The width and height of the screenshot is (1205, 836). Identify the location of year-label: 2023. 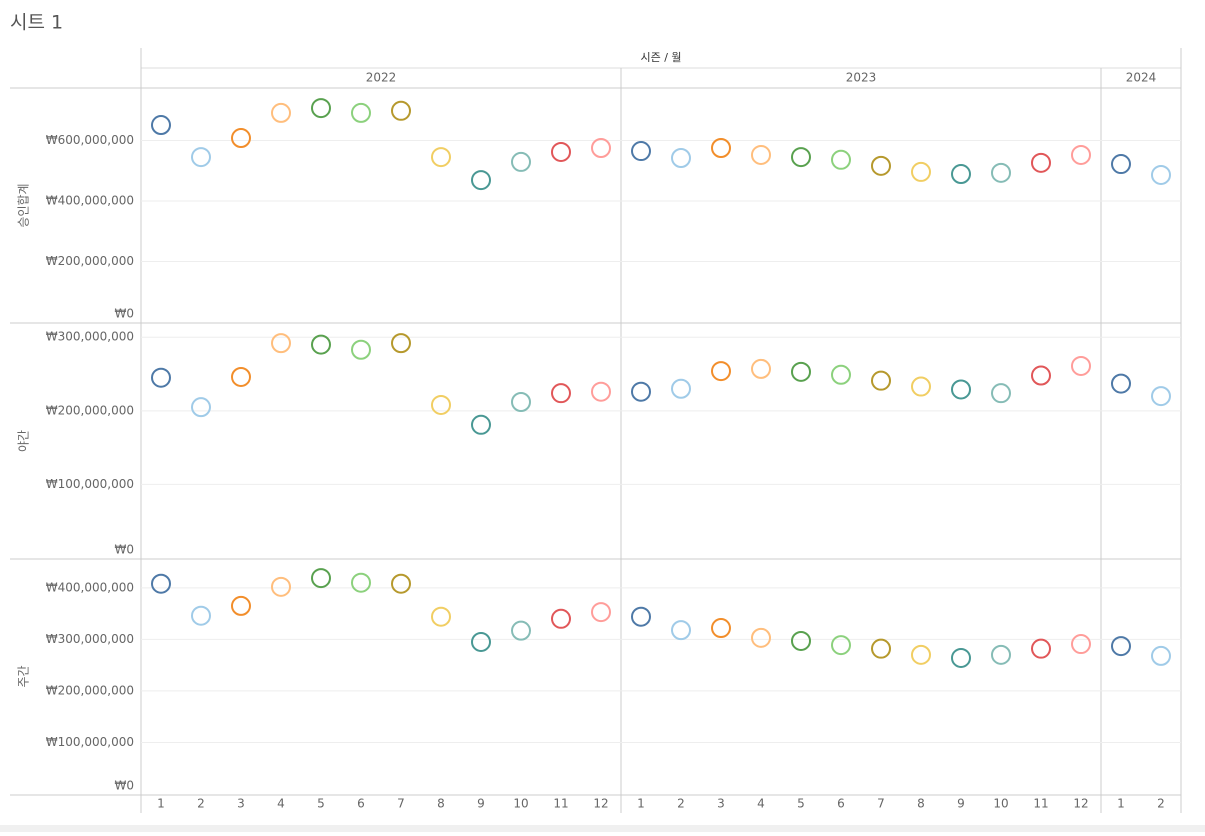
(861, 78).